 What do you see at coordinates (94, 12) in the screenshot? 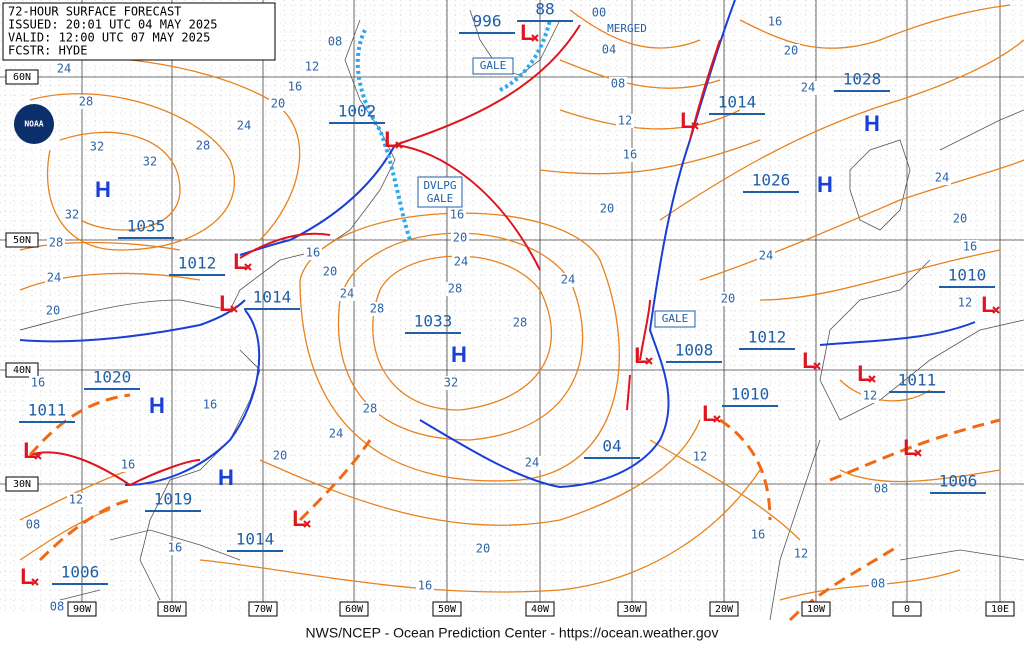
I see `header-line: 72-HOUR SURFACE FORECAST` at bounding box center [94, 12].